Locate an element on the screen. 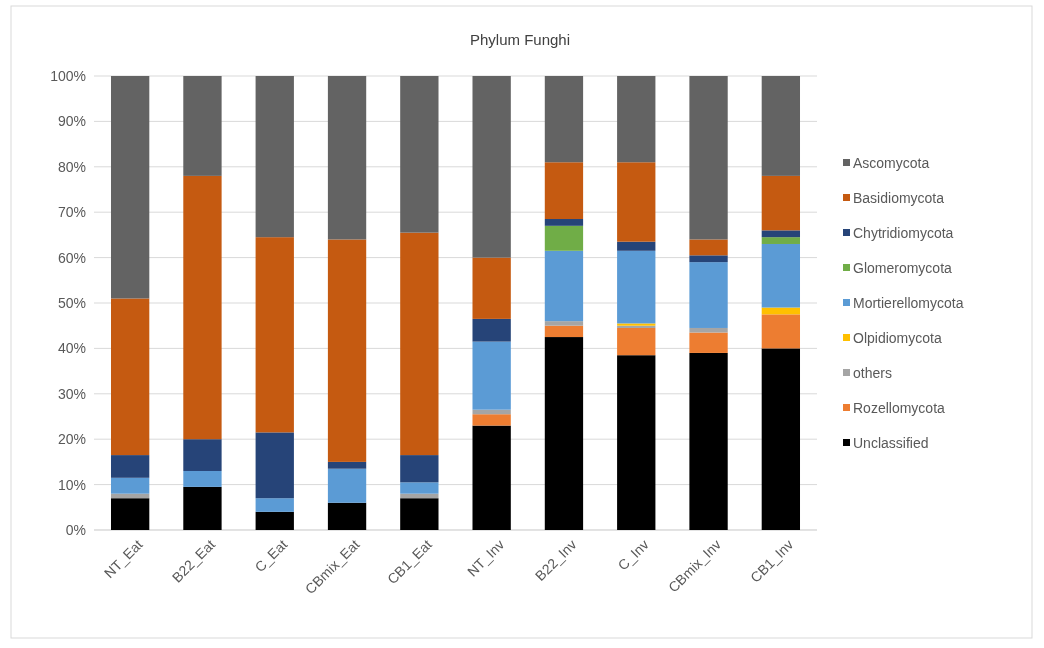 The height and width of the screenshot is (648, 1044). chart-title: Phylum Funghi is located at coordinates (520, 39).